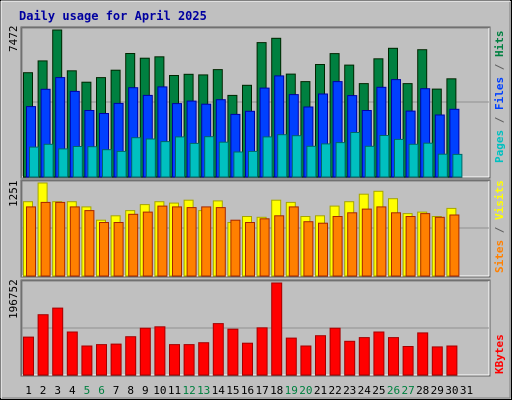  Describe the element at coordinates (305, 390) in the screenshot. I see `x-tick-label-20: 20` at that location.